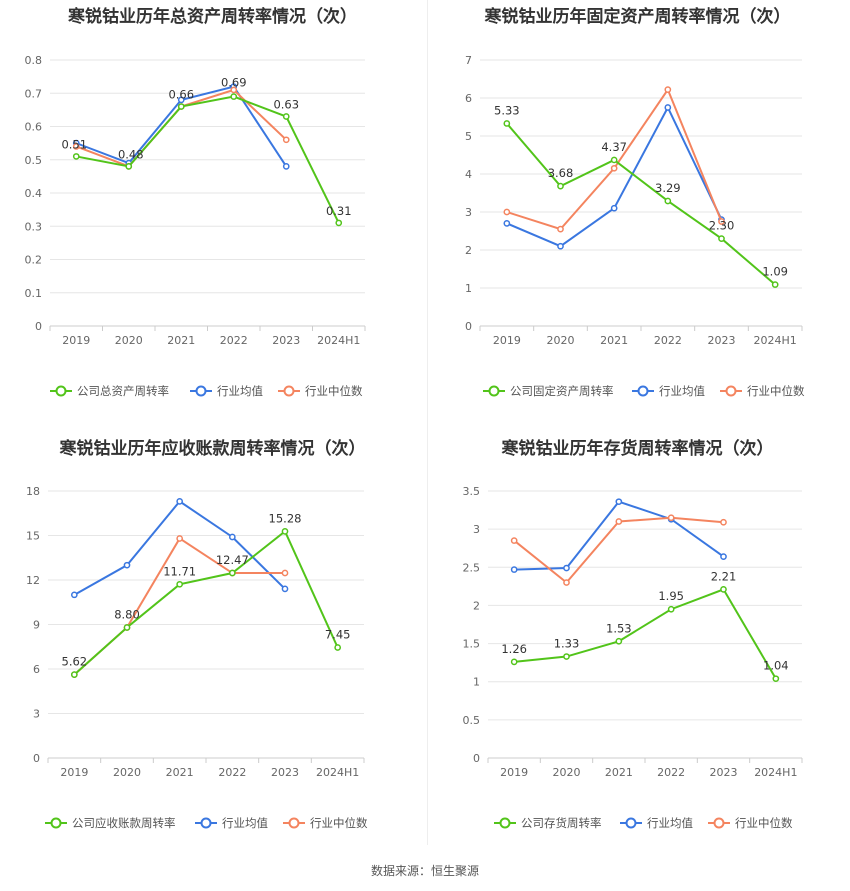 This screenshot has height=891, width=850. I want to click on data-label: 1.04, so click(776, 666).